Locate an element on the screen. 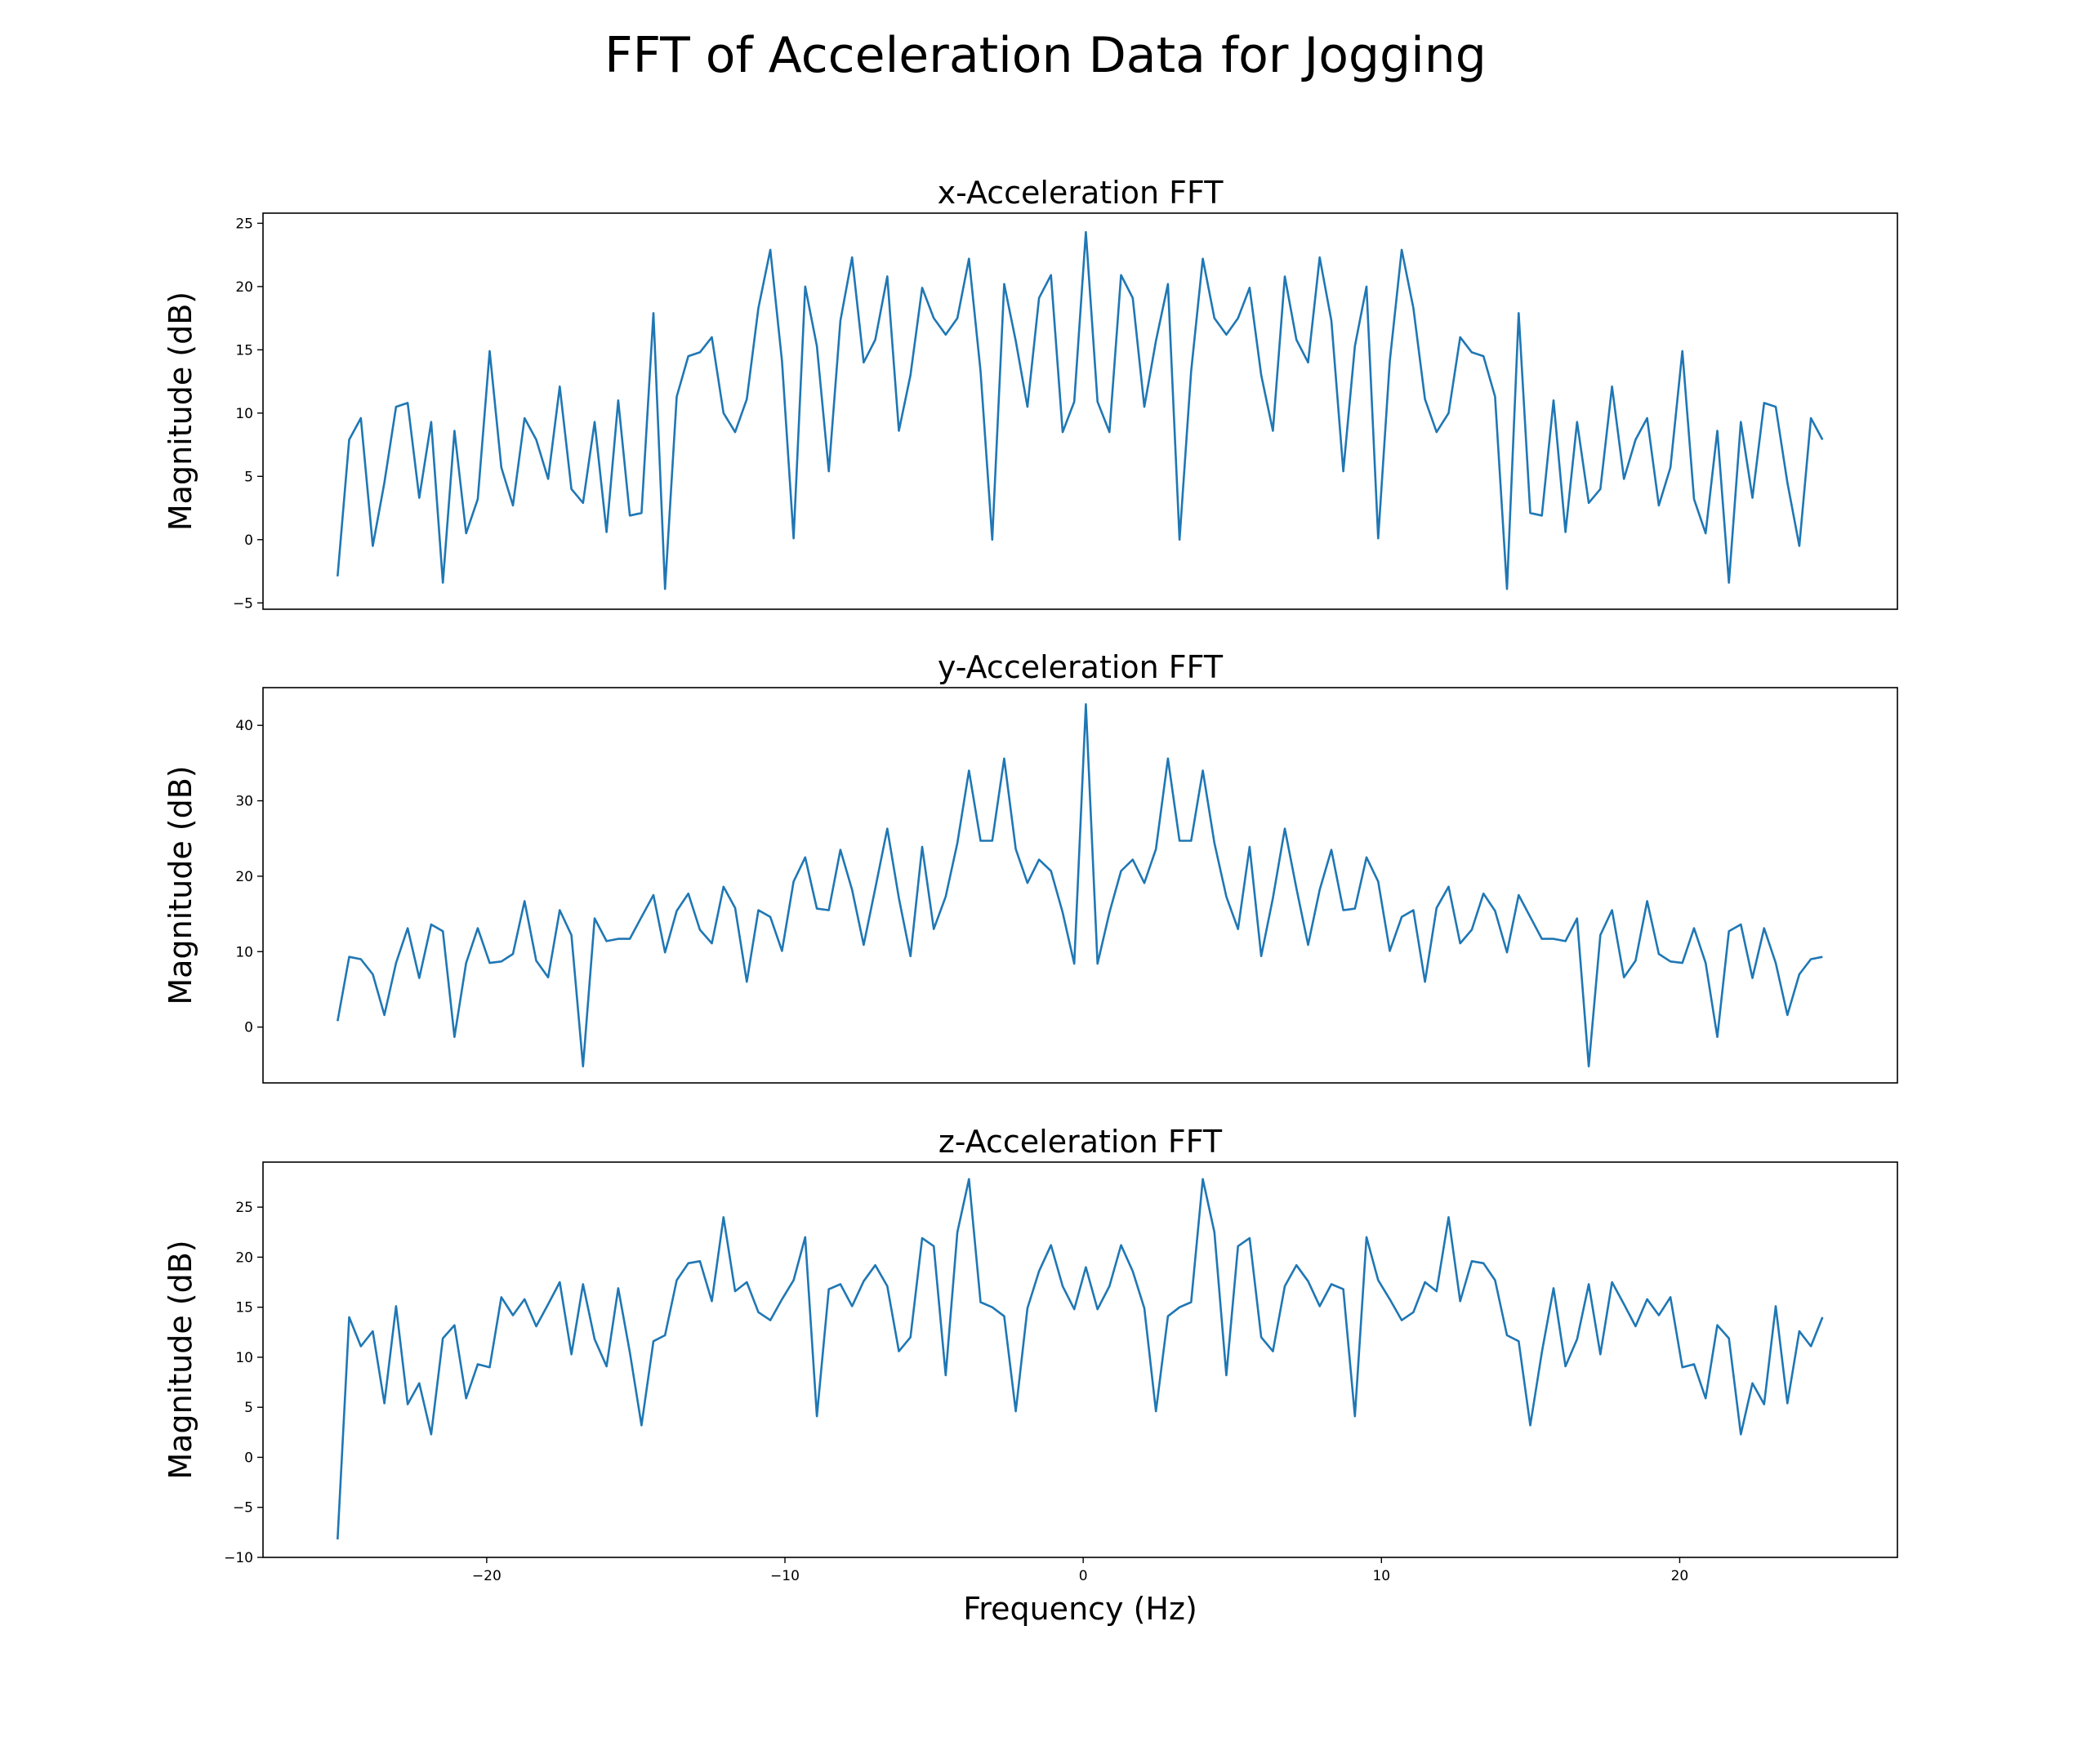 The width and height of the screenshot is (2091, 1764). x-acceleration-title: x-Acceleration FFT is located at coordinates (1081, 193).